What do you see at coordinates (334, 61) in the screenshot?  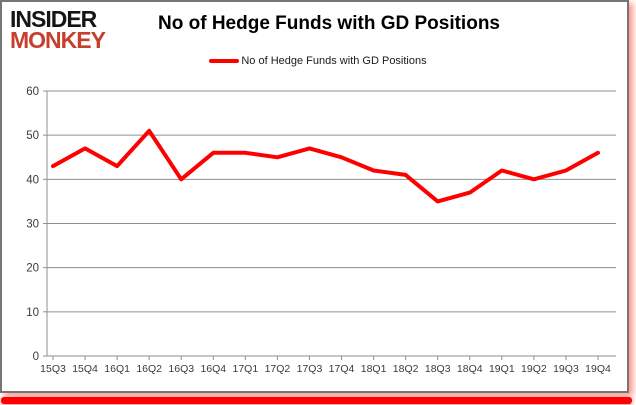 I see `legend-label: No of Hedge Funds with GD Positions` at bounding box center [334, 61].